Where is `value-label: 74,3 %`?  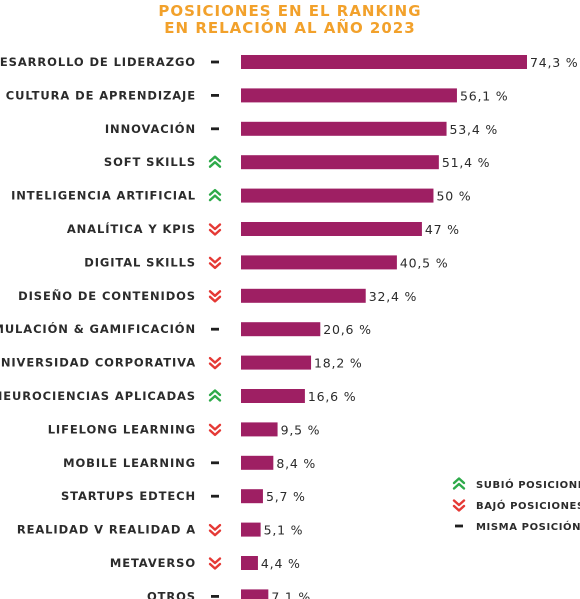
value-label: 74,3 % is located at coordinates (554, 62).